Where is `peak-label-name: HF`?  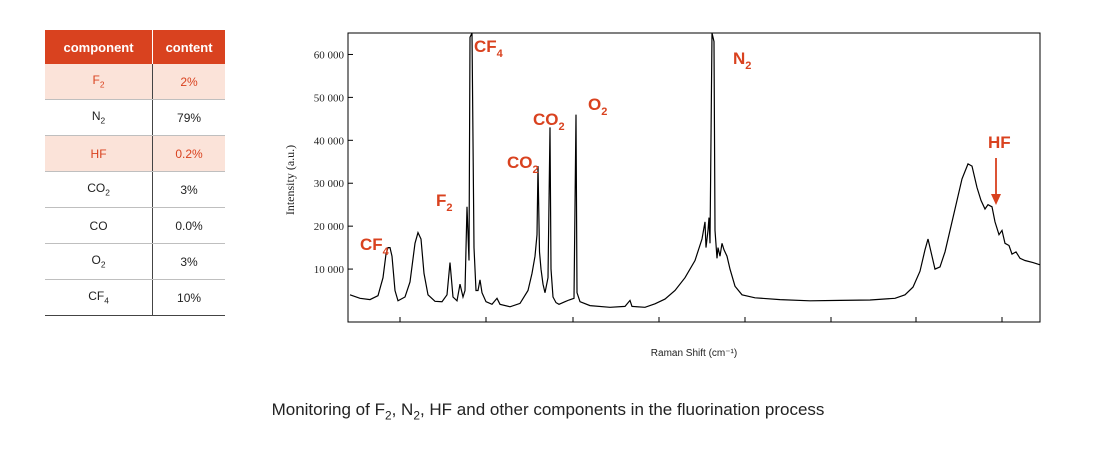
peak-label-name: HF is located at coordinates (999, 142).